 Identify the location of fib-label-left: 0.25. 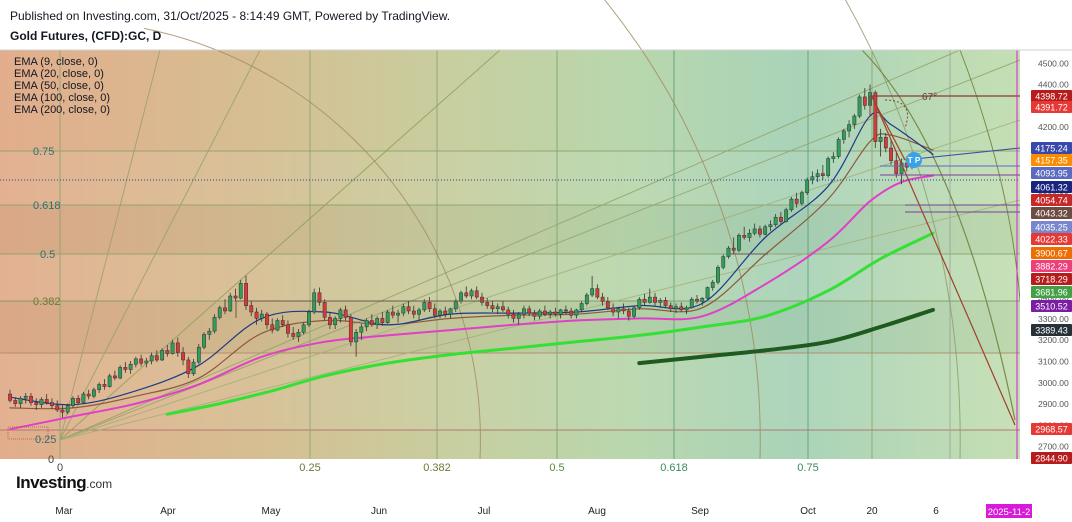
(45, 440).